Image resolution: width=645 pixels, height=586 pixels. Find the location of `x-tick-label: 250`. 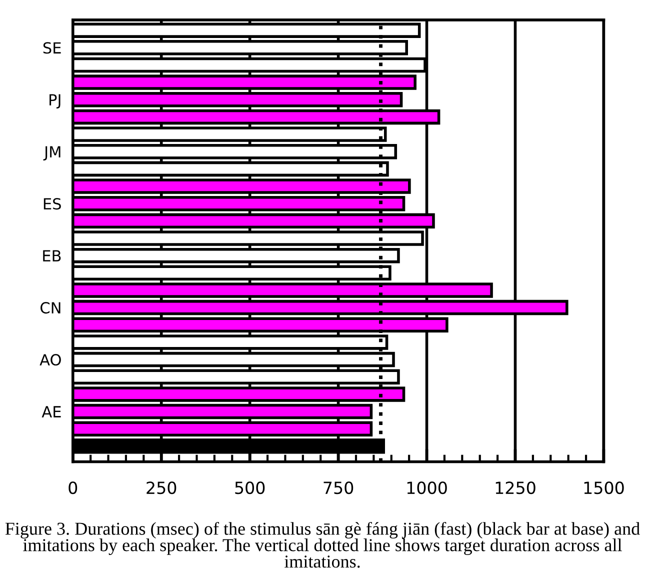

x-tick-label: 250 is located at coordinates (161, 488).